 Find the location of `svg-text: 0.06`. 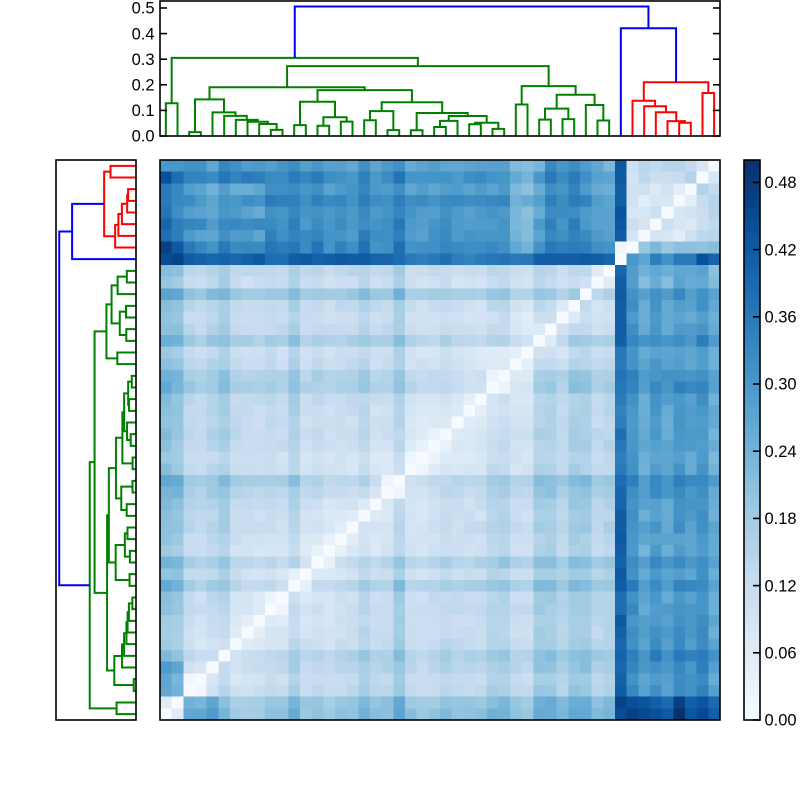

svg-text: 0.06 is located at coordinates (781, 654).